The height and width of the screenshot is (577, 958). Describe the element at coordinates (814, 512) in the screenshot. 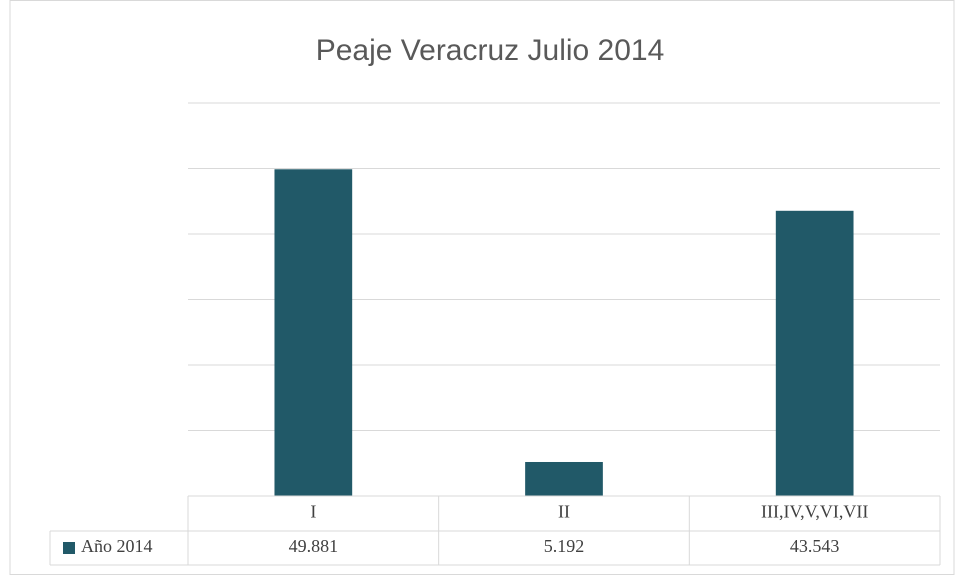

I see `x-tick-label: III,IV,V,VI,VII` at that location.